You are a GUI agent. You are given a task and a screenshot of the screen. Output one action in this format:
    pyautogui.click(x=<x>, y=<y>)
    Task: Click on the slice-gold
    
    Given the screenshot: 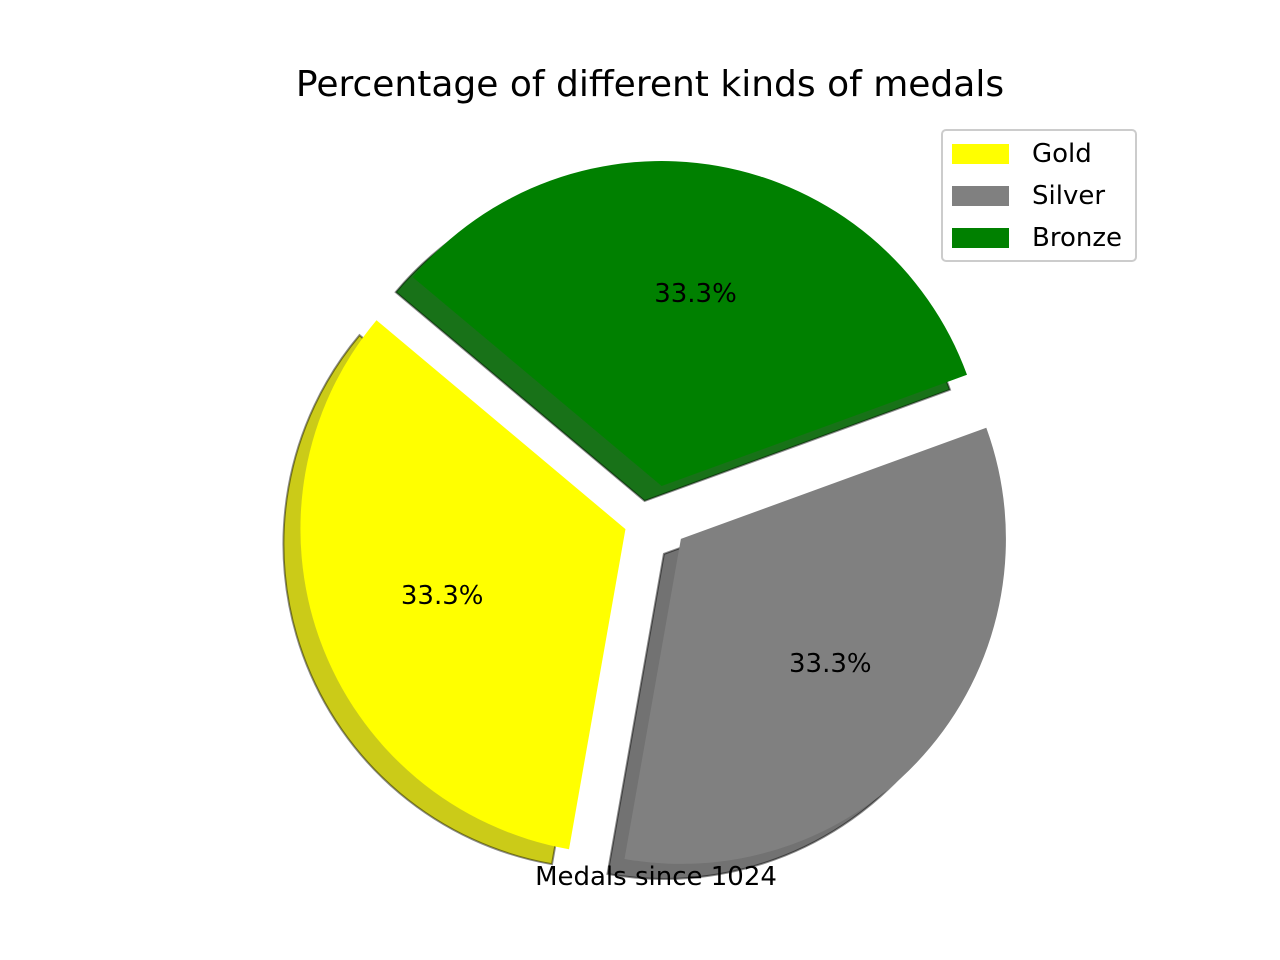 What is the action you would take?
    pyautogui.click(x=463, y=585)
    